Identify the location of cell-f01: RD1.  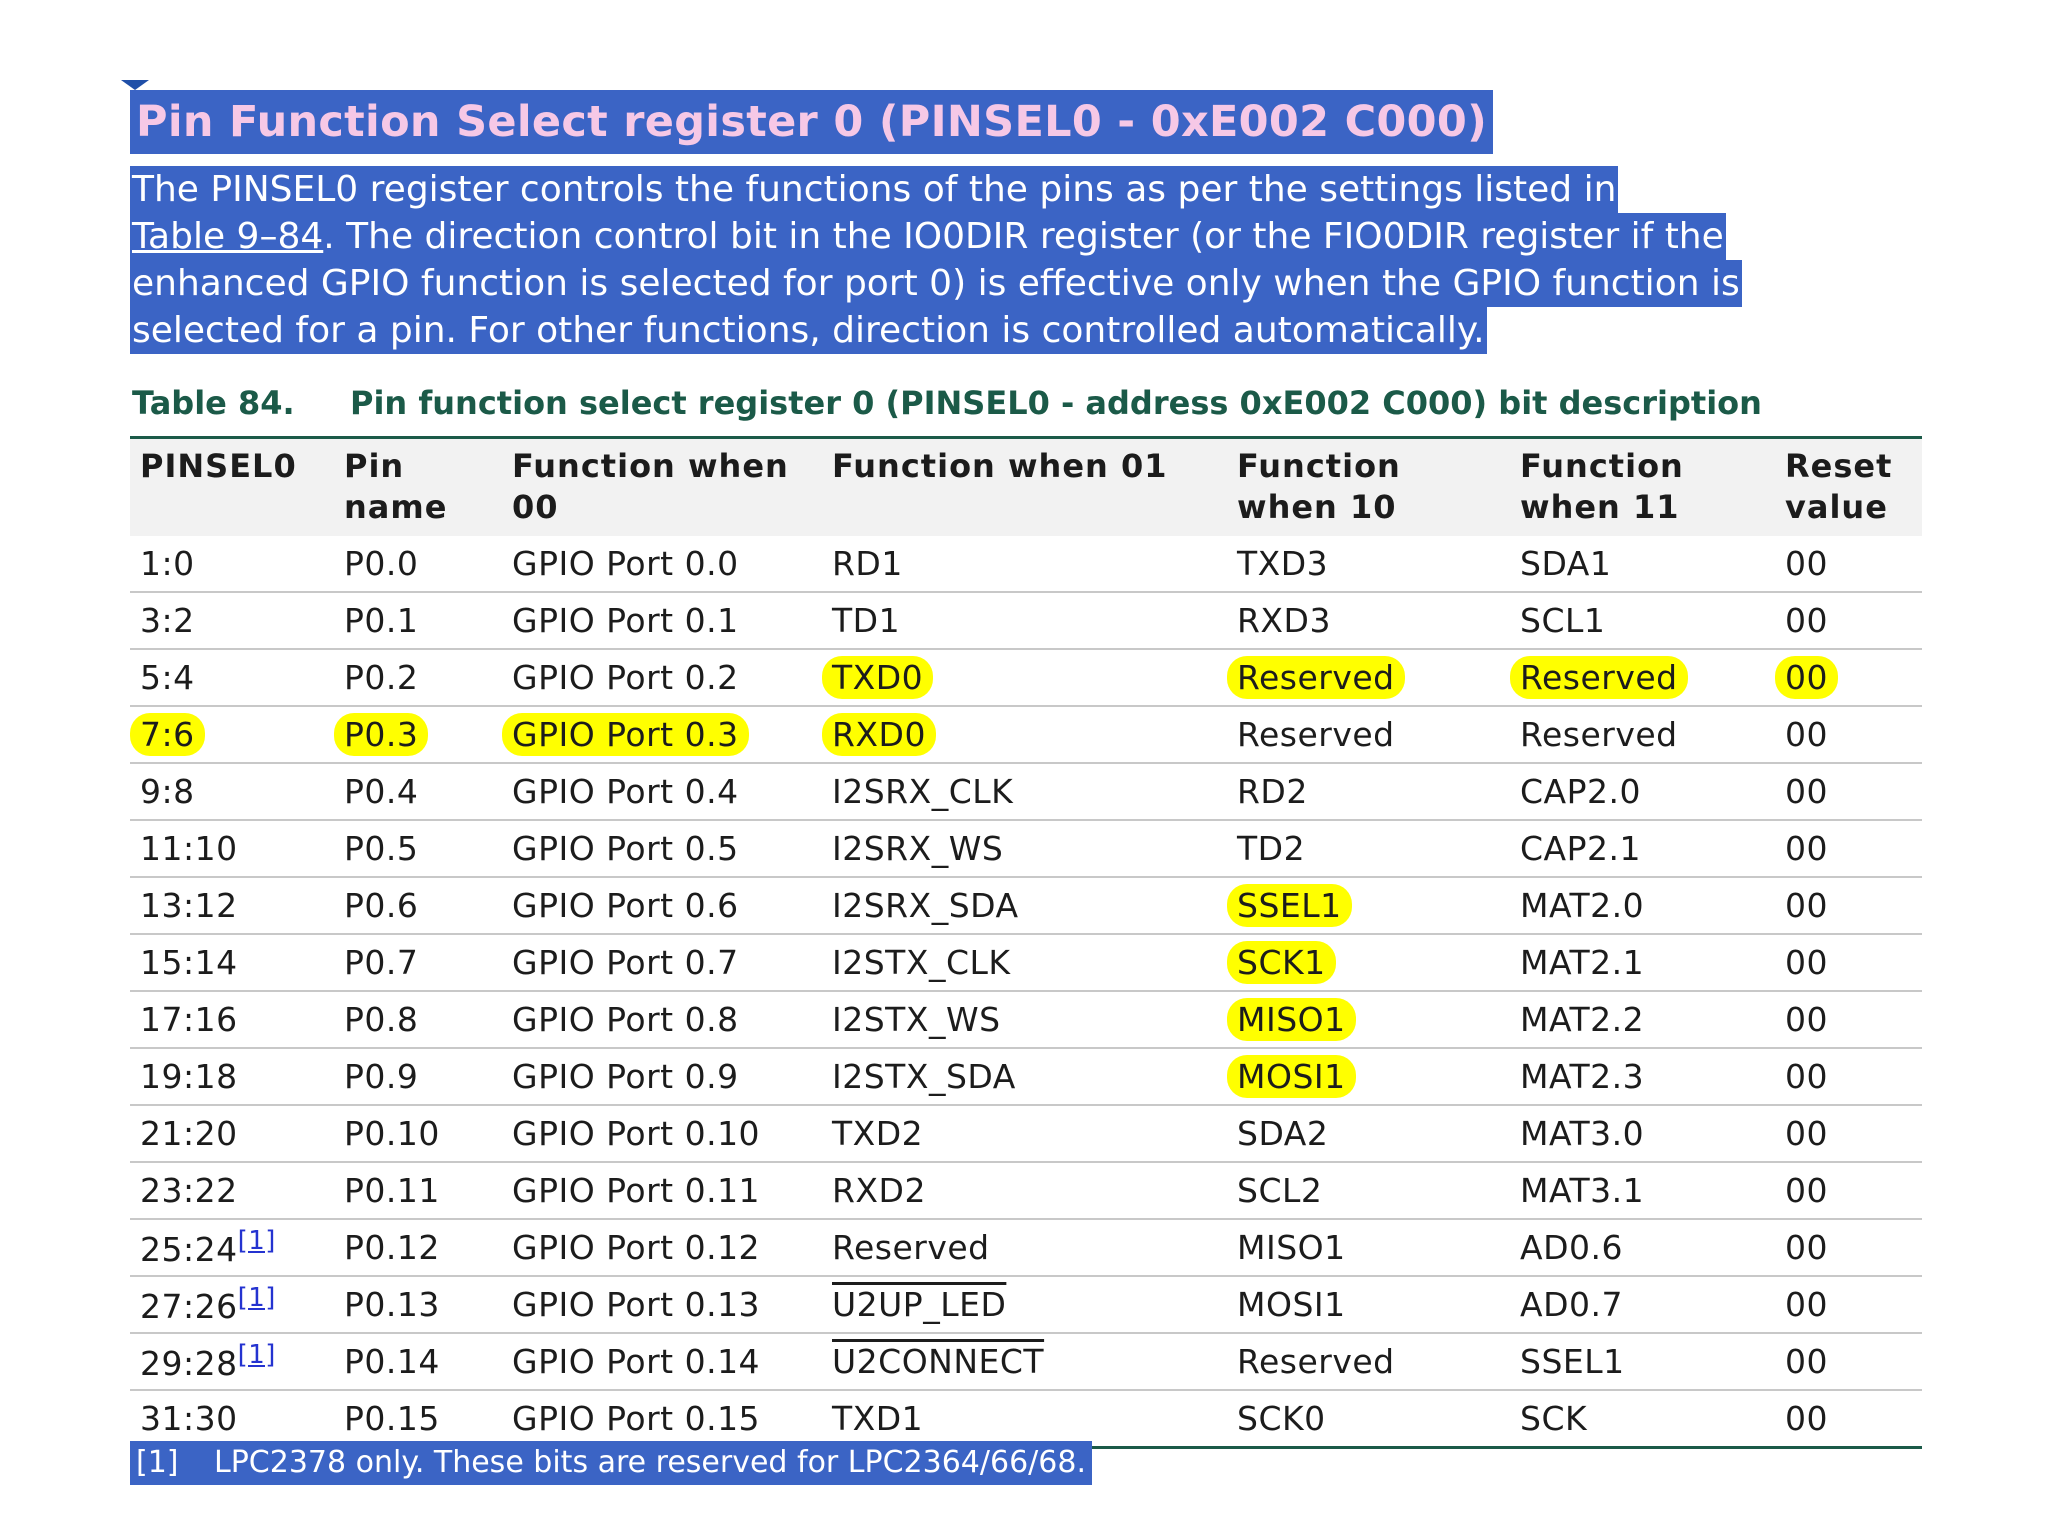
(1024, 564).